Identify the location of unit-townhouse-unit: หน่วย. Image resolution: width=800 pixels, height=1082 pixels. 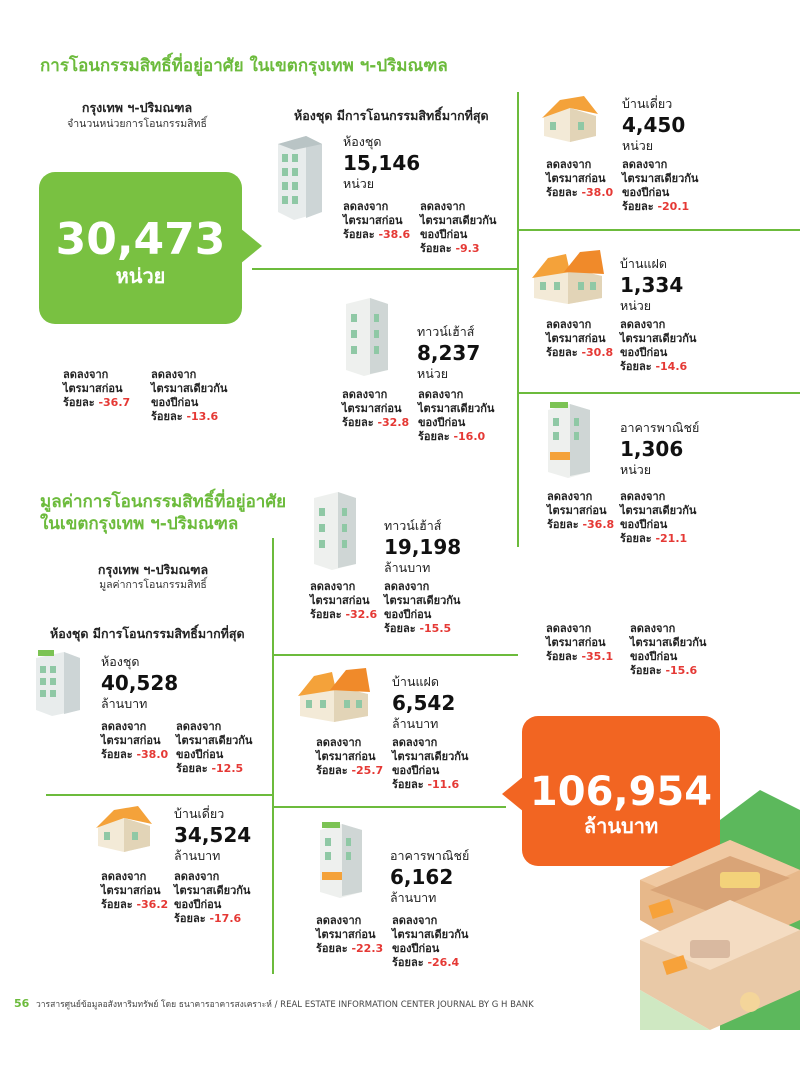
(433, 373).